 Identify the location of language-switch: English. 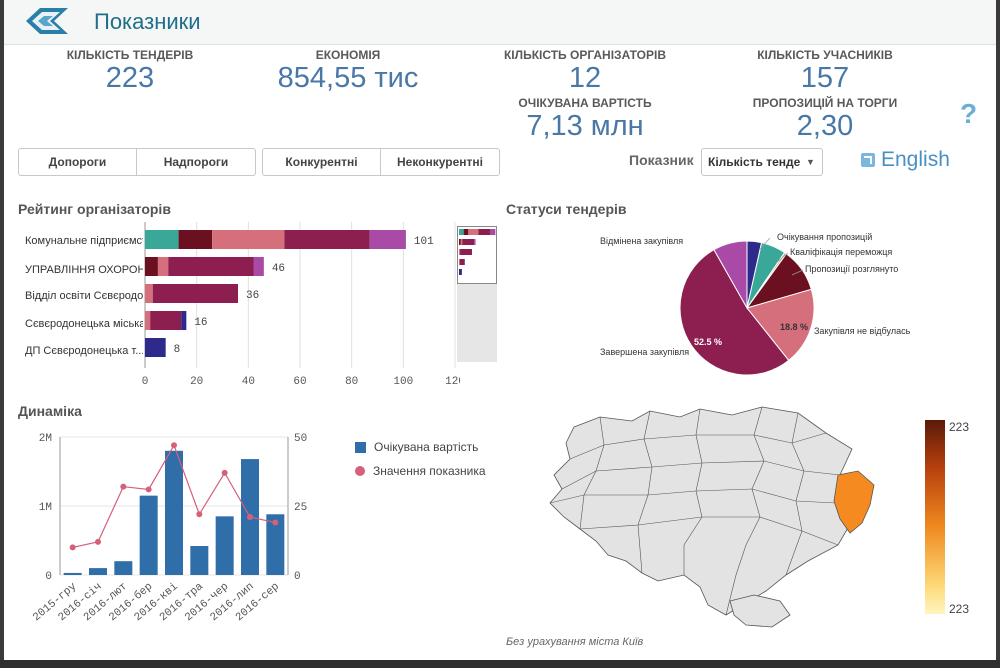
(905, 160).